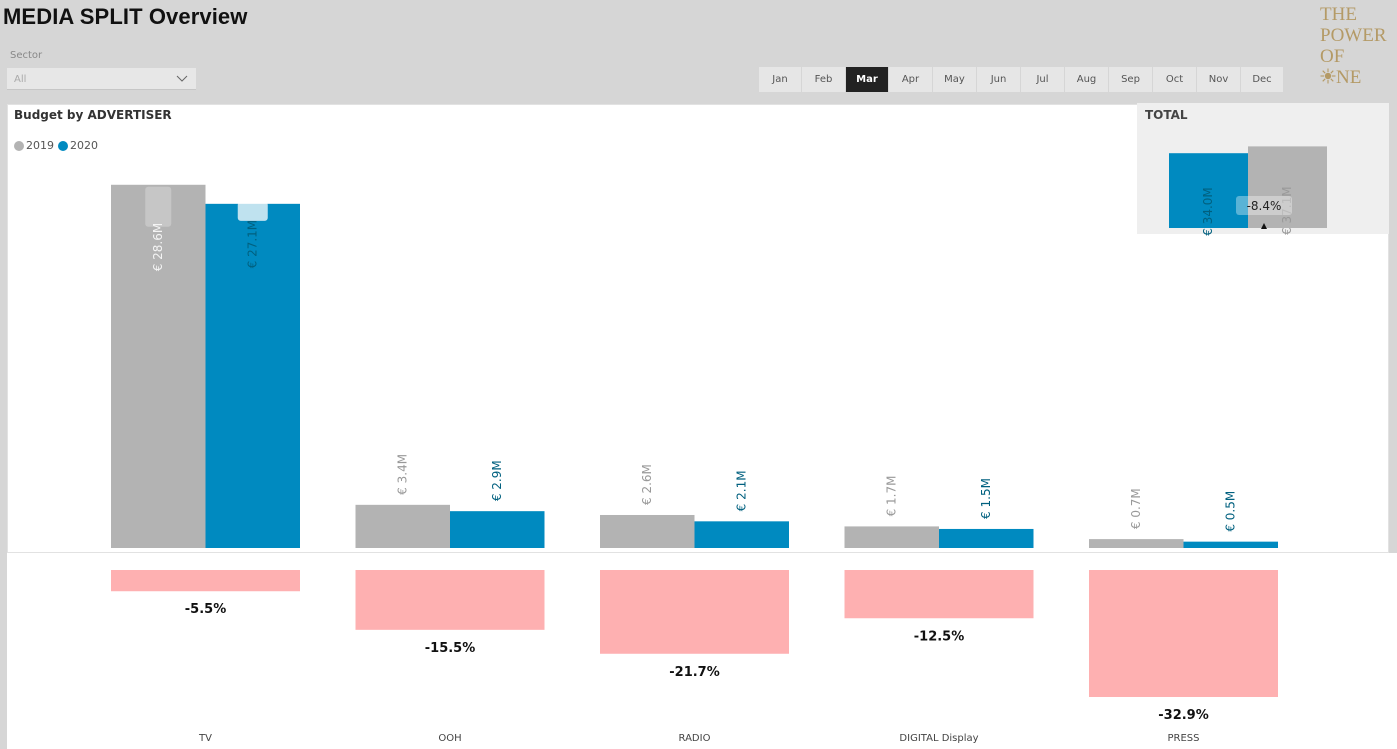 Image resolution: width=1397 pixels, height=749 pixels. Describe the element at coordinates (1328, 76) in the screenshot. I see `sunburst-icon` at that location.